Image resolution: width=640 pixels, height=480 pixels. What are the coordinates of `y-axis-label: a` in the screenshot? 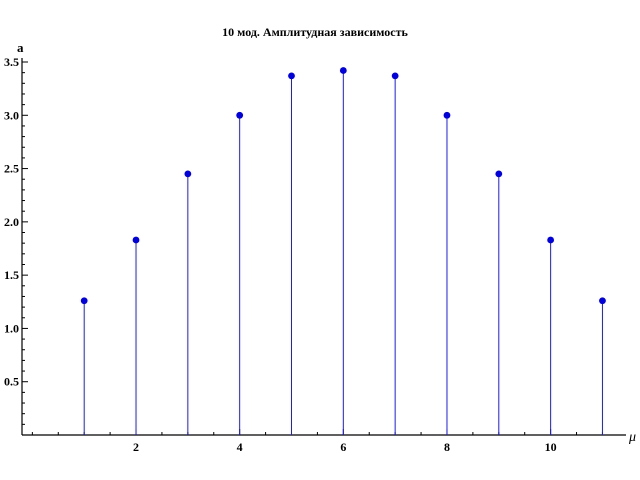 It's located at (20, 47).